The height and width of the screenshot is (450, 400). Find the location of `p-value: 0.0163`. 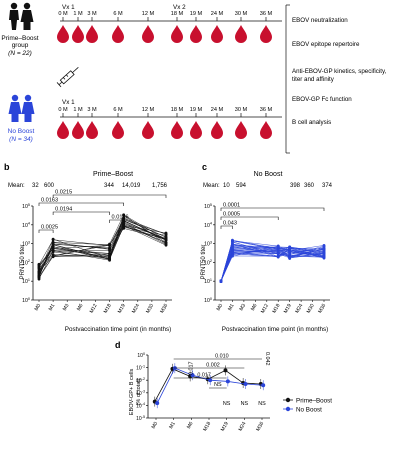

p-value: 0.0163 is located at coordinates (49, 201).